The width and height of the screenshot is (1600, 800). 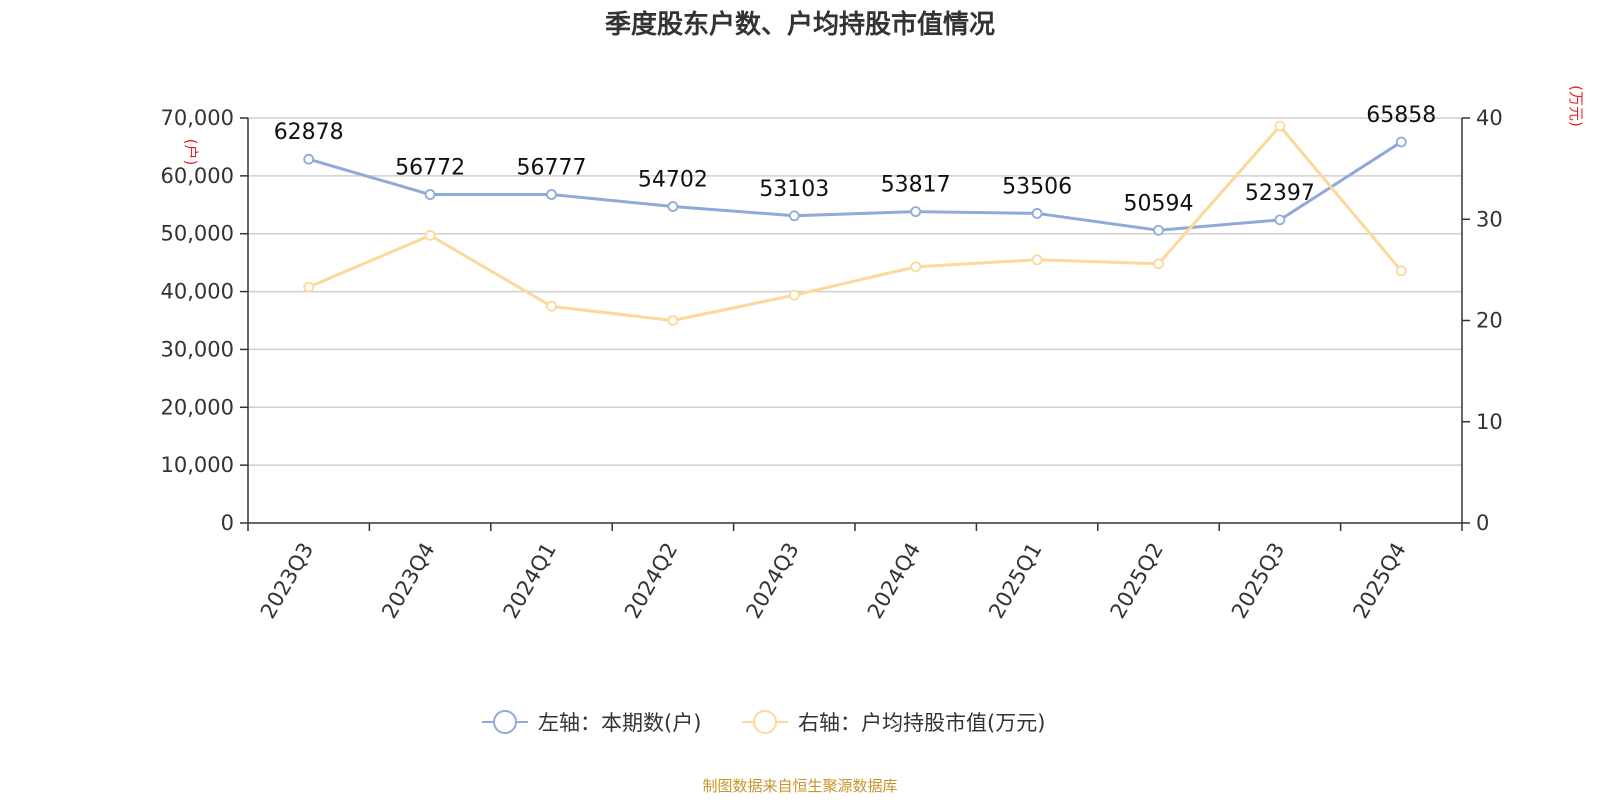 What do you see at coordinates (197, 118) in the screenshot?
I see `left-axis-tick-label: 70,000` at bounding box center [197, 118].